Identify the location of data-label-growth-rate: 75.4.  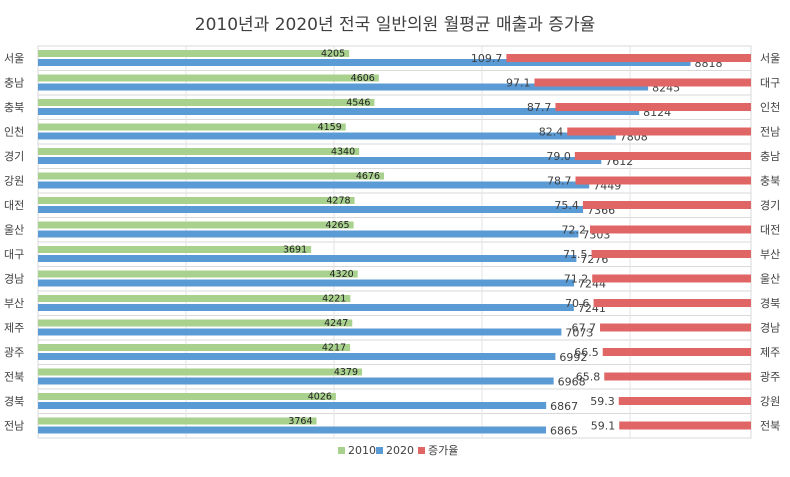
(566, 205).